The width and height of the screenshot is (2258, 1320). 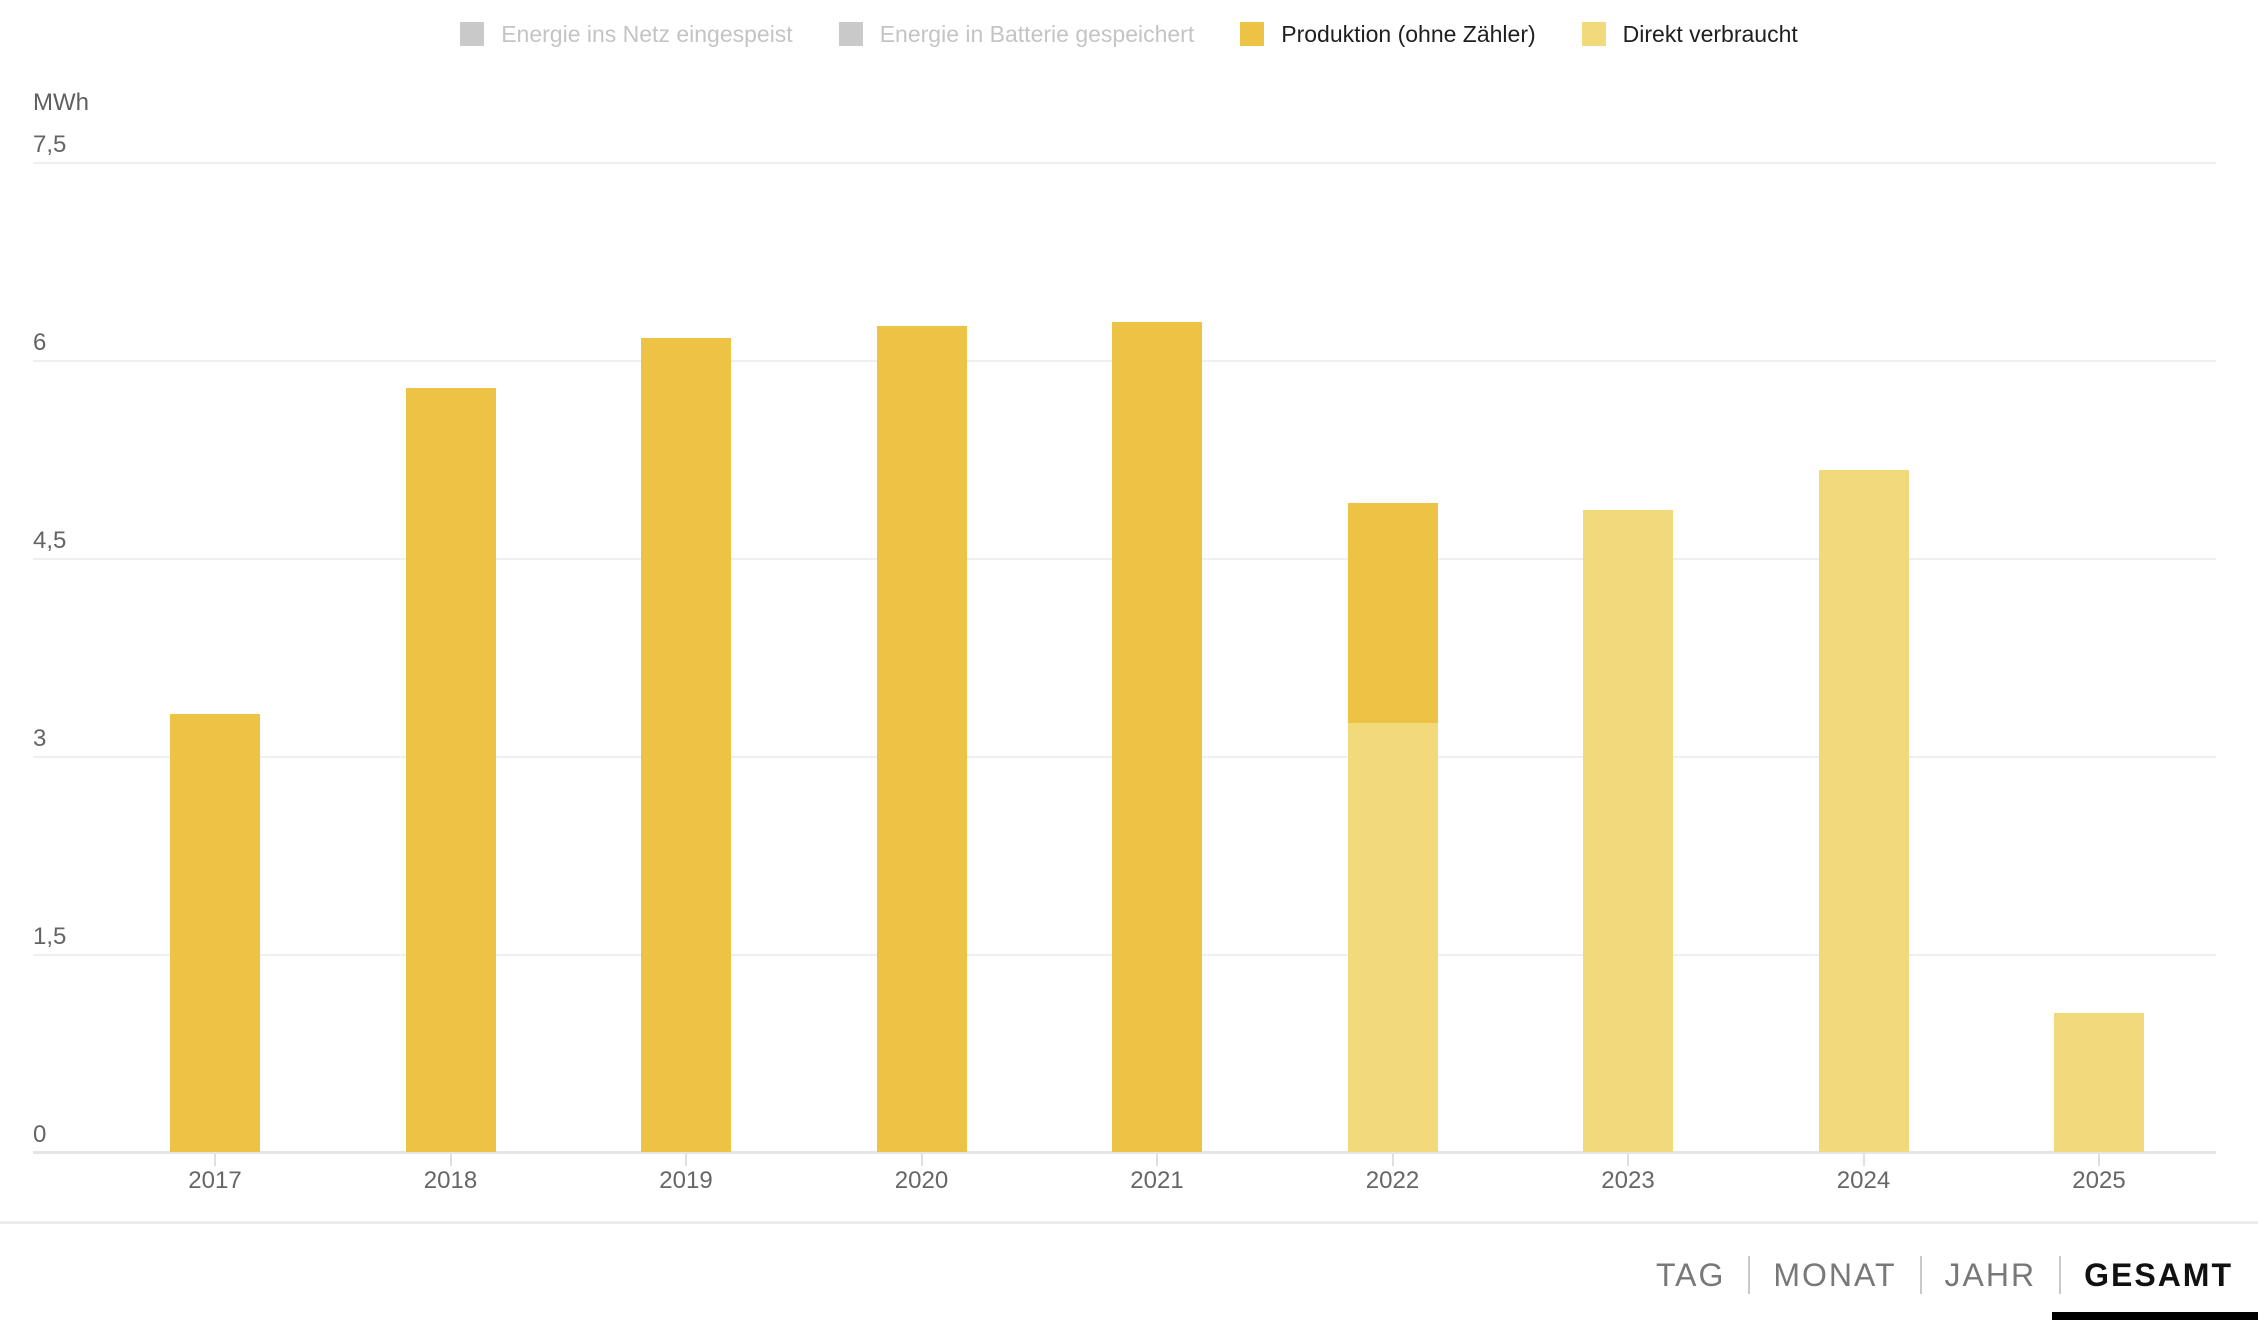 What do you see at coordinates (1392, 937) in the screenshot?
I see `bar-2022-direkt-verbraucht` at bounding box center [1392, 937].